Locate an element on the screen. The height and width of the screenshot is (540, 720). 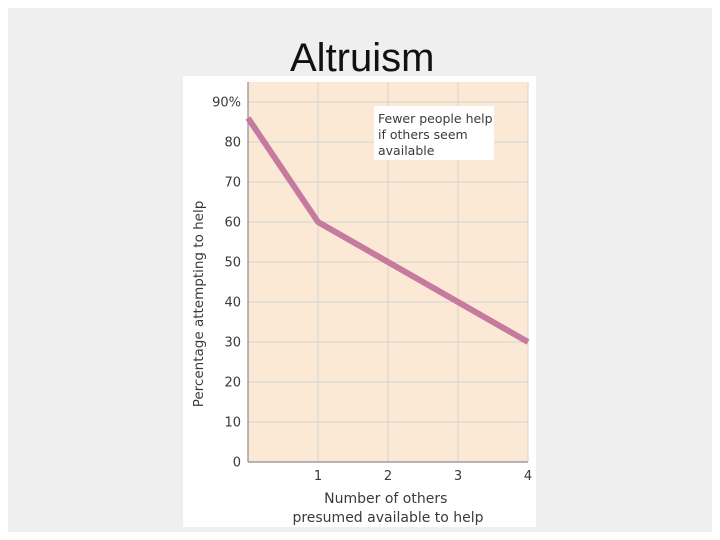
x-axis-label-line-2: presumed available to help is located at coordinates (387, 518).